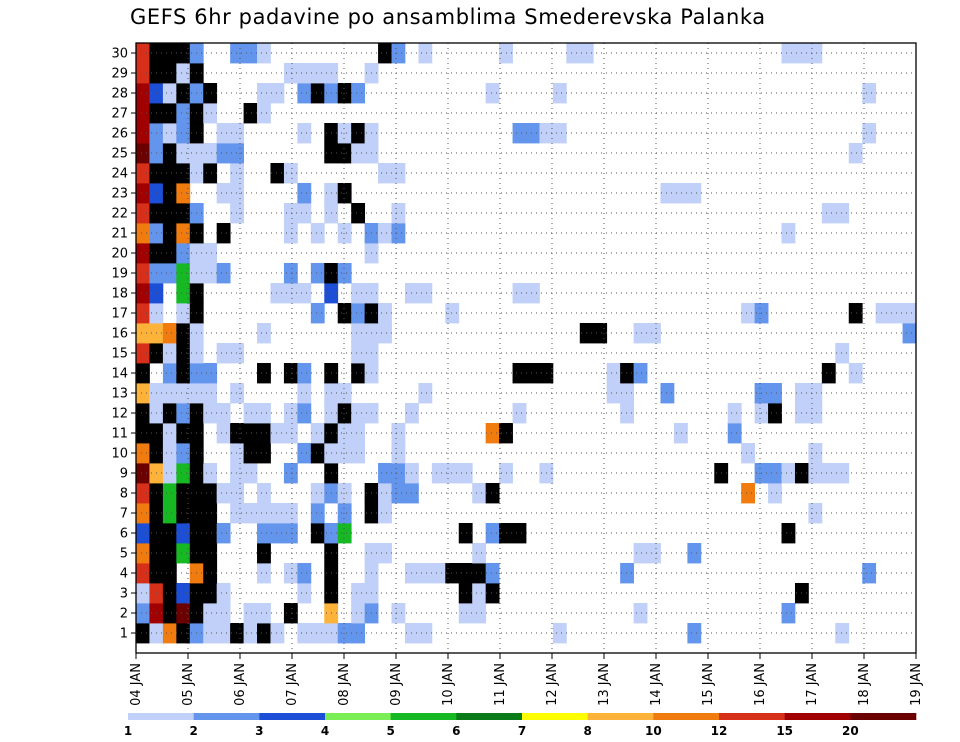 This screenshot has width=960, height=742. What do you see at coordinates (604, 684) in the screenshot?
I see `x-tick-label: 13 JAN` at bounding box center [604, 684].